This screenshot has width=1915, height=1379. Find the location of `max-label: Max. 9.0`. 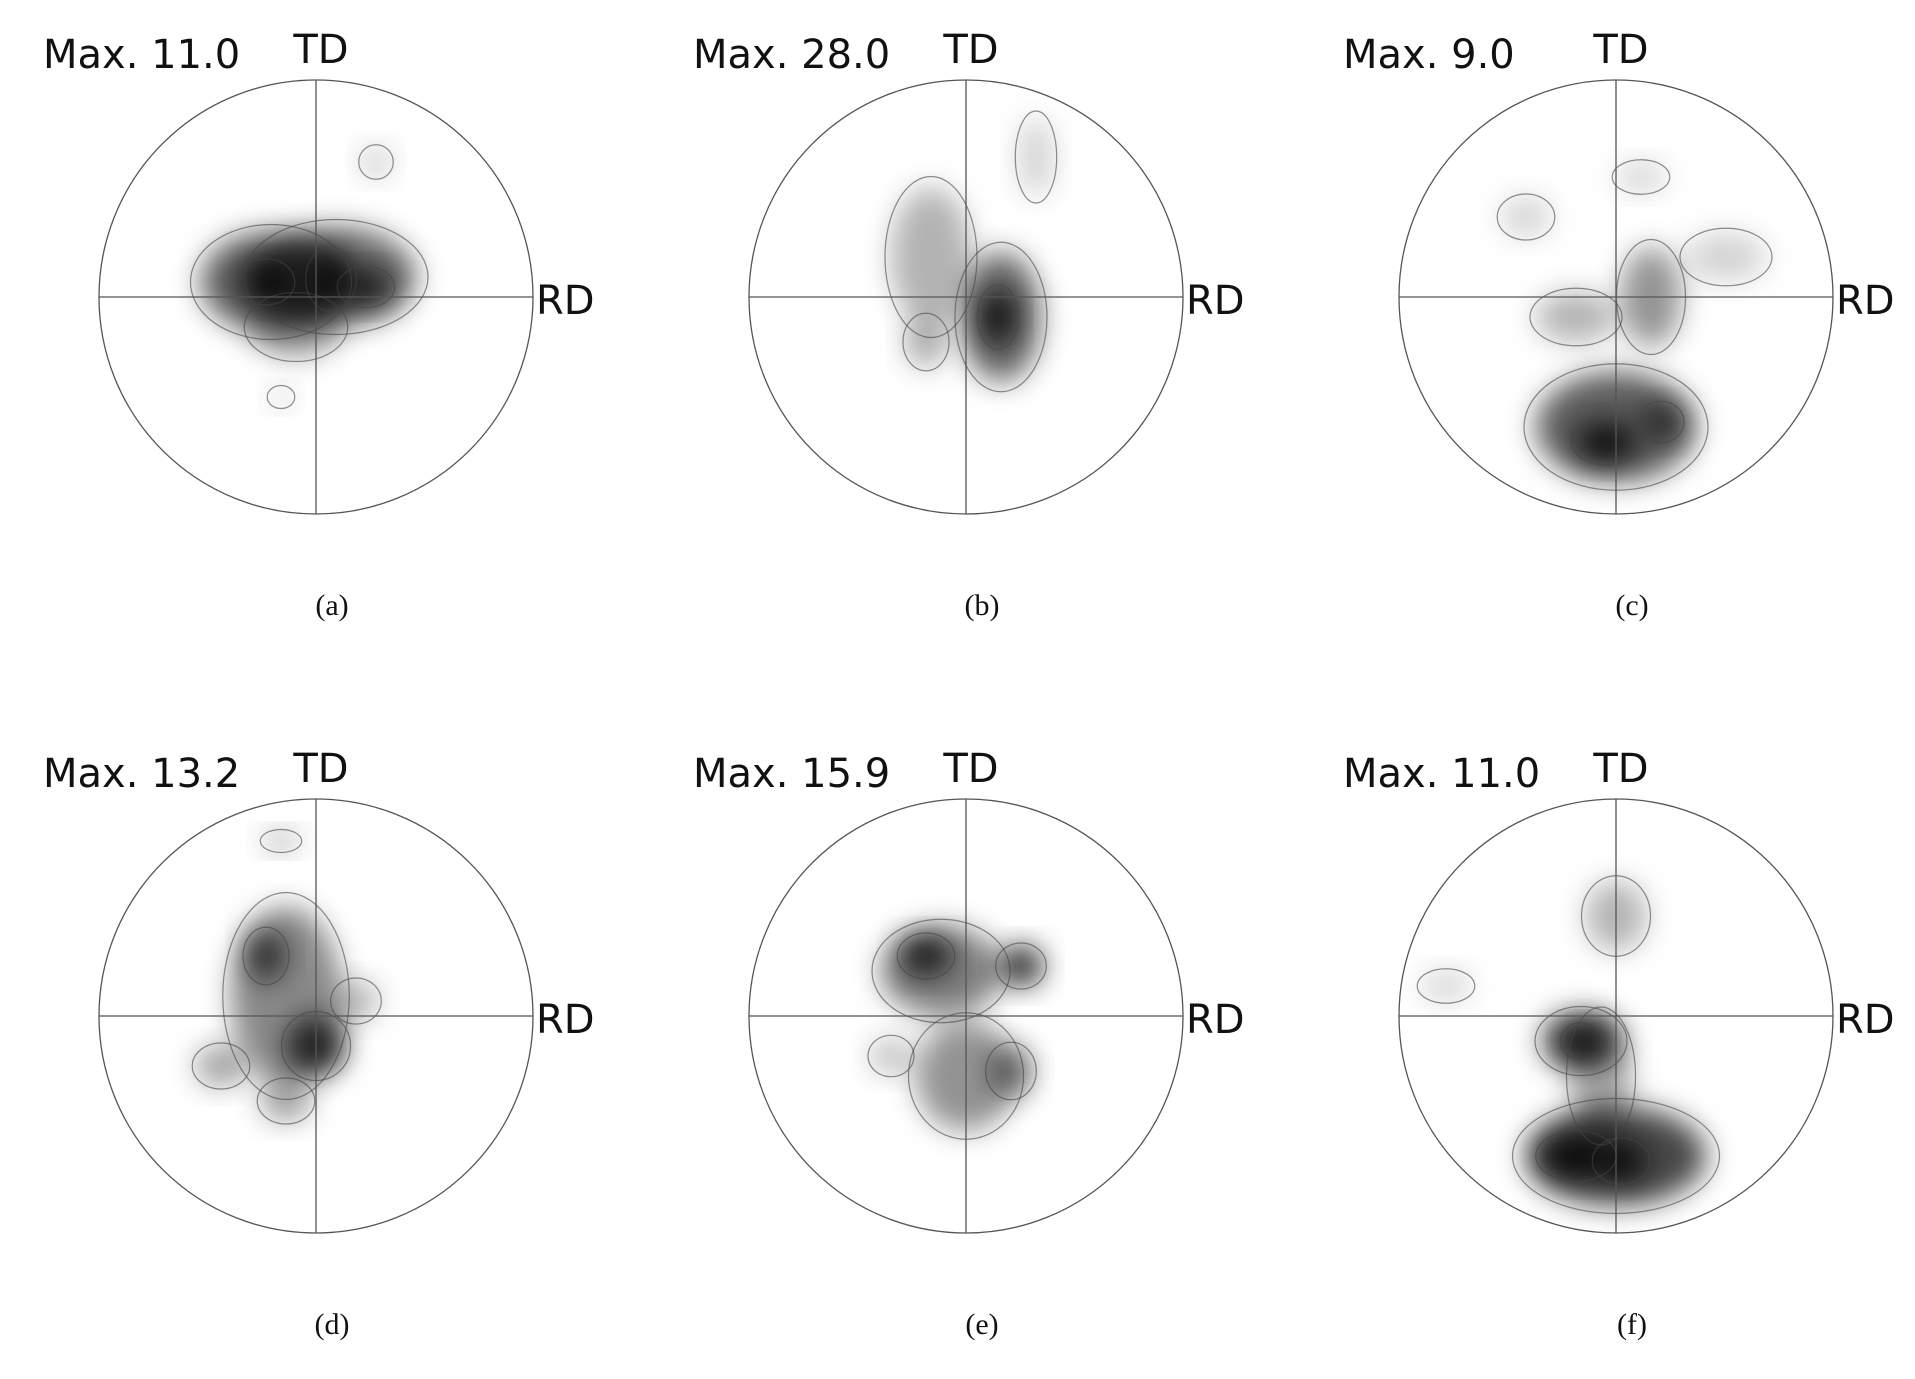

max-label: Max. 9.0 is located at coordinates (1429, 55).